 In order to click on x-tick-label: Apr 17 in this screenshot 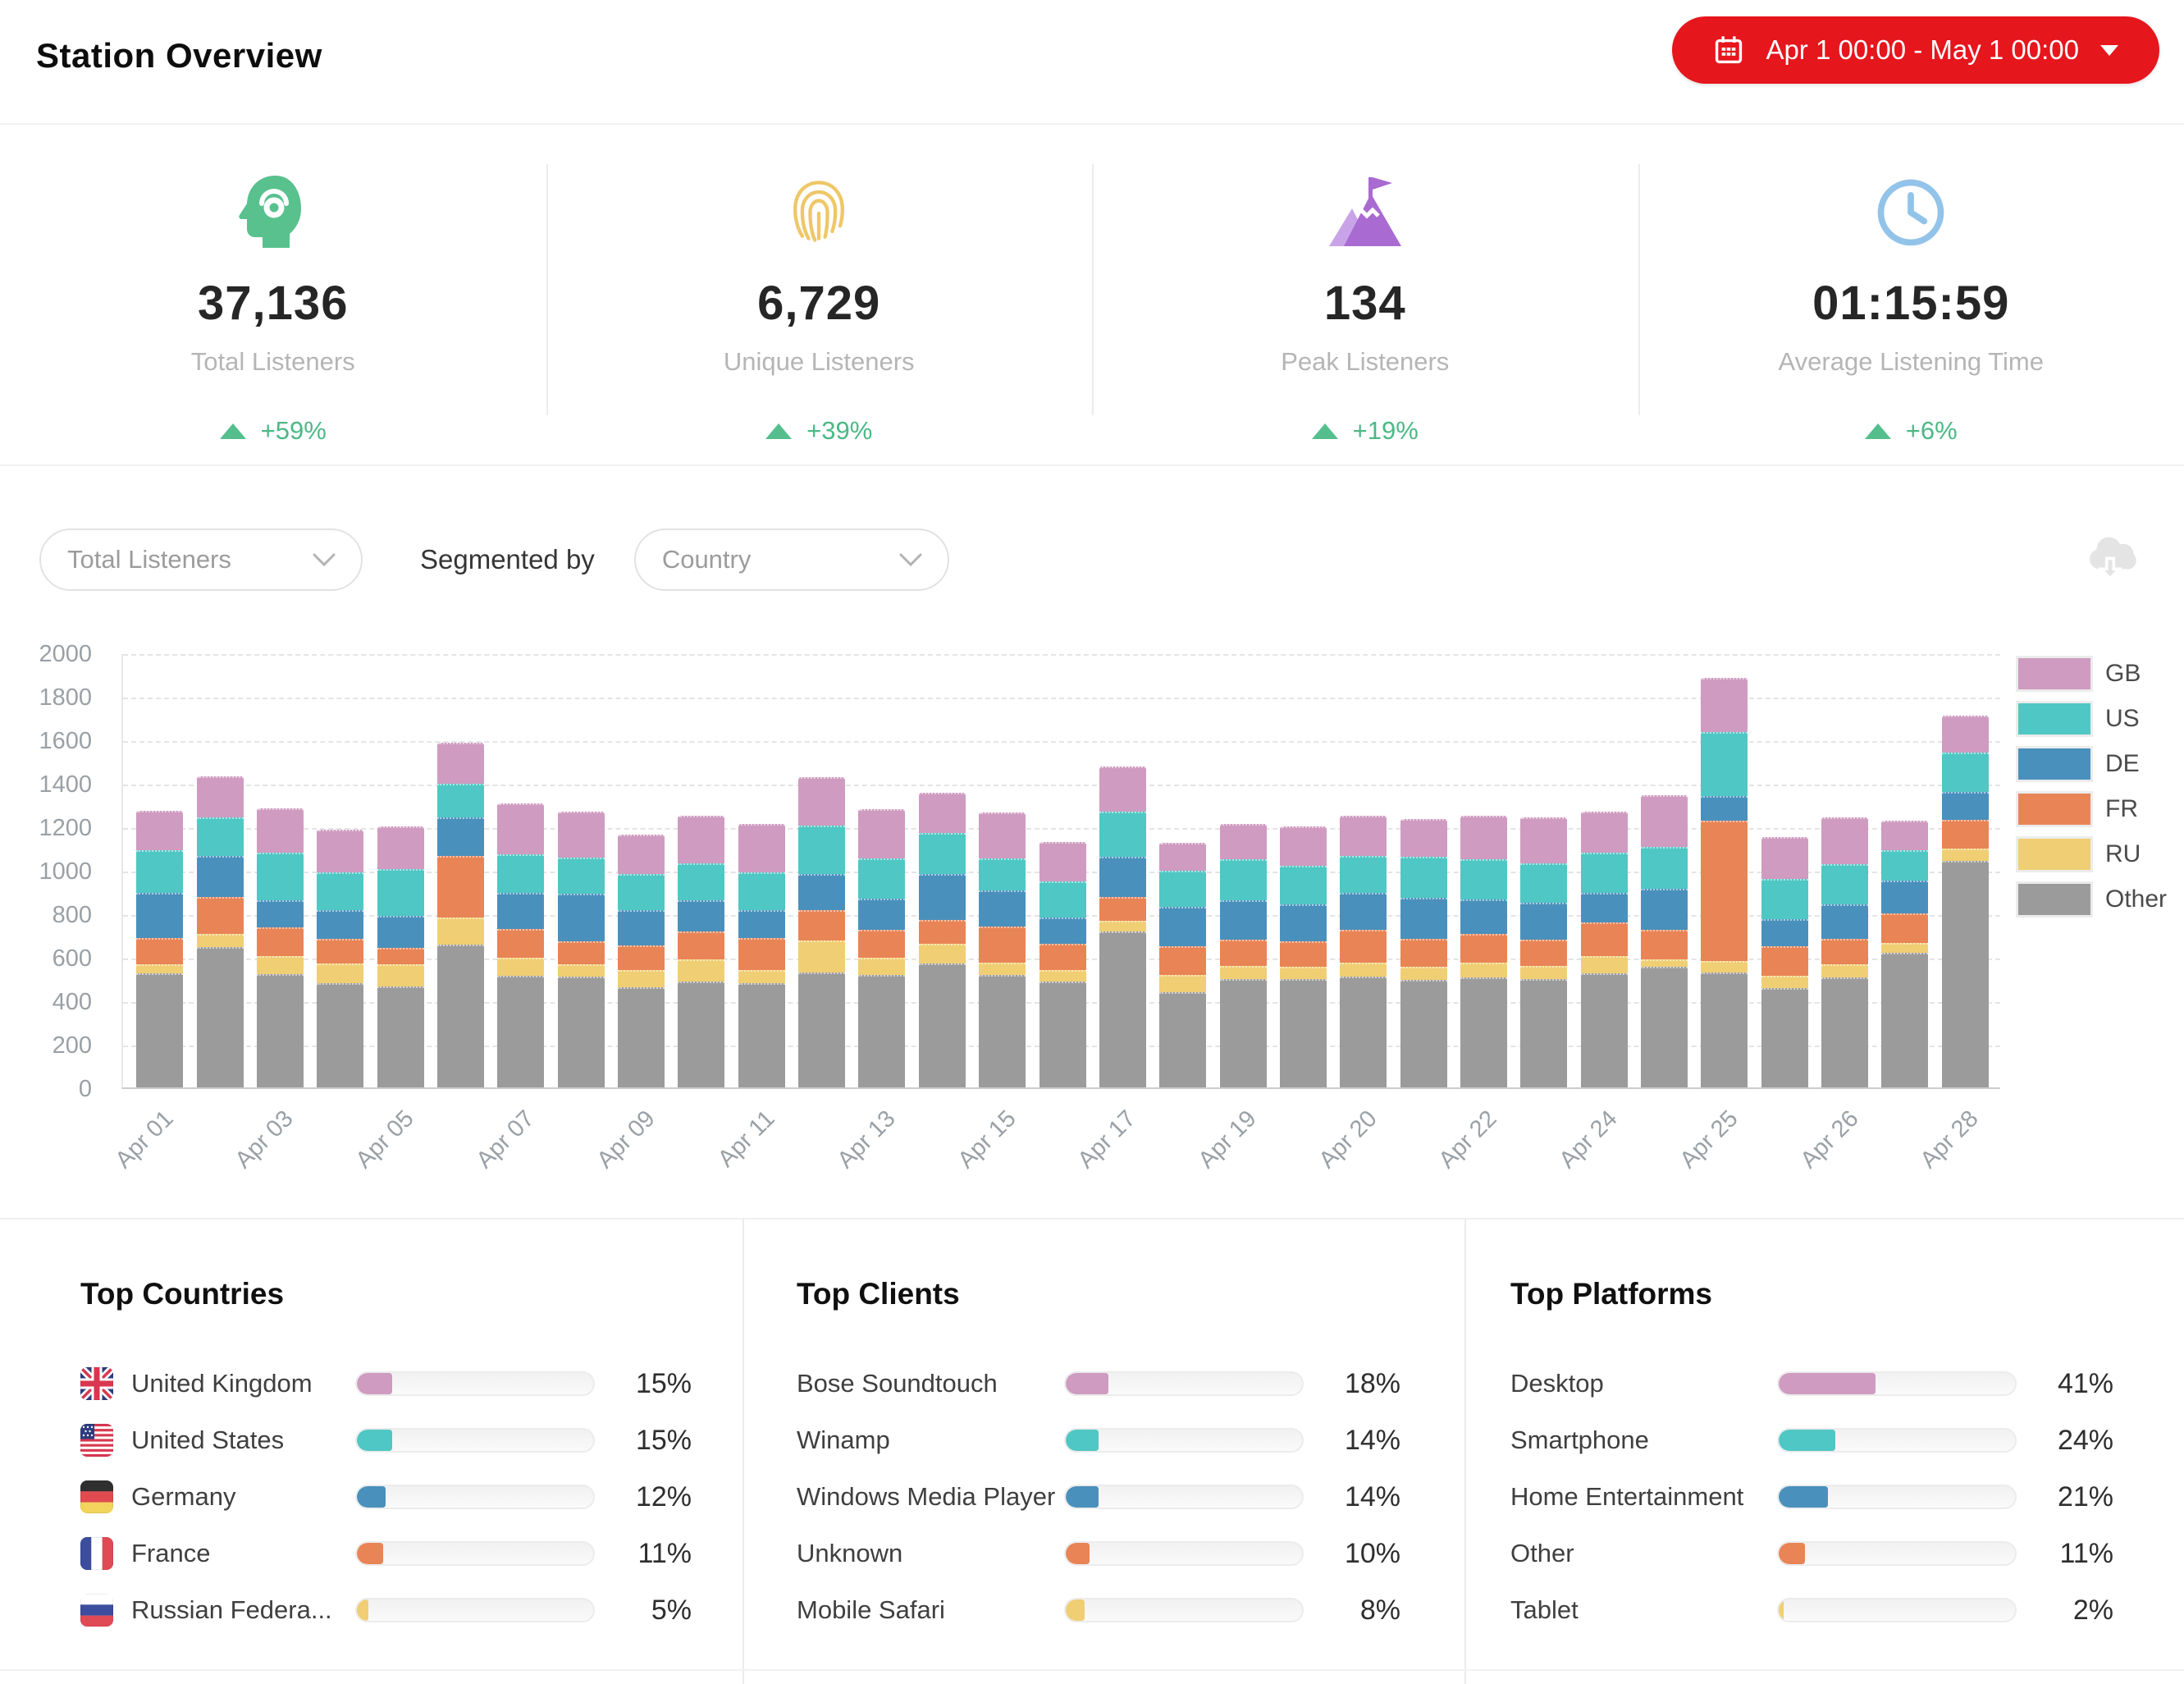, I will do `click(1107, 1139)`.